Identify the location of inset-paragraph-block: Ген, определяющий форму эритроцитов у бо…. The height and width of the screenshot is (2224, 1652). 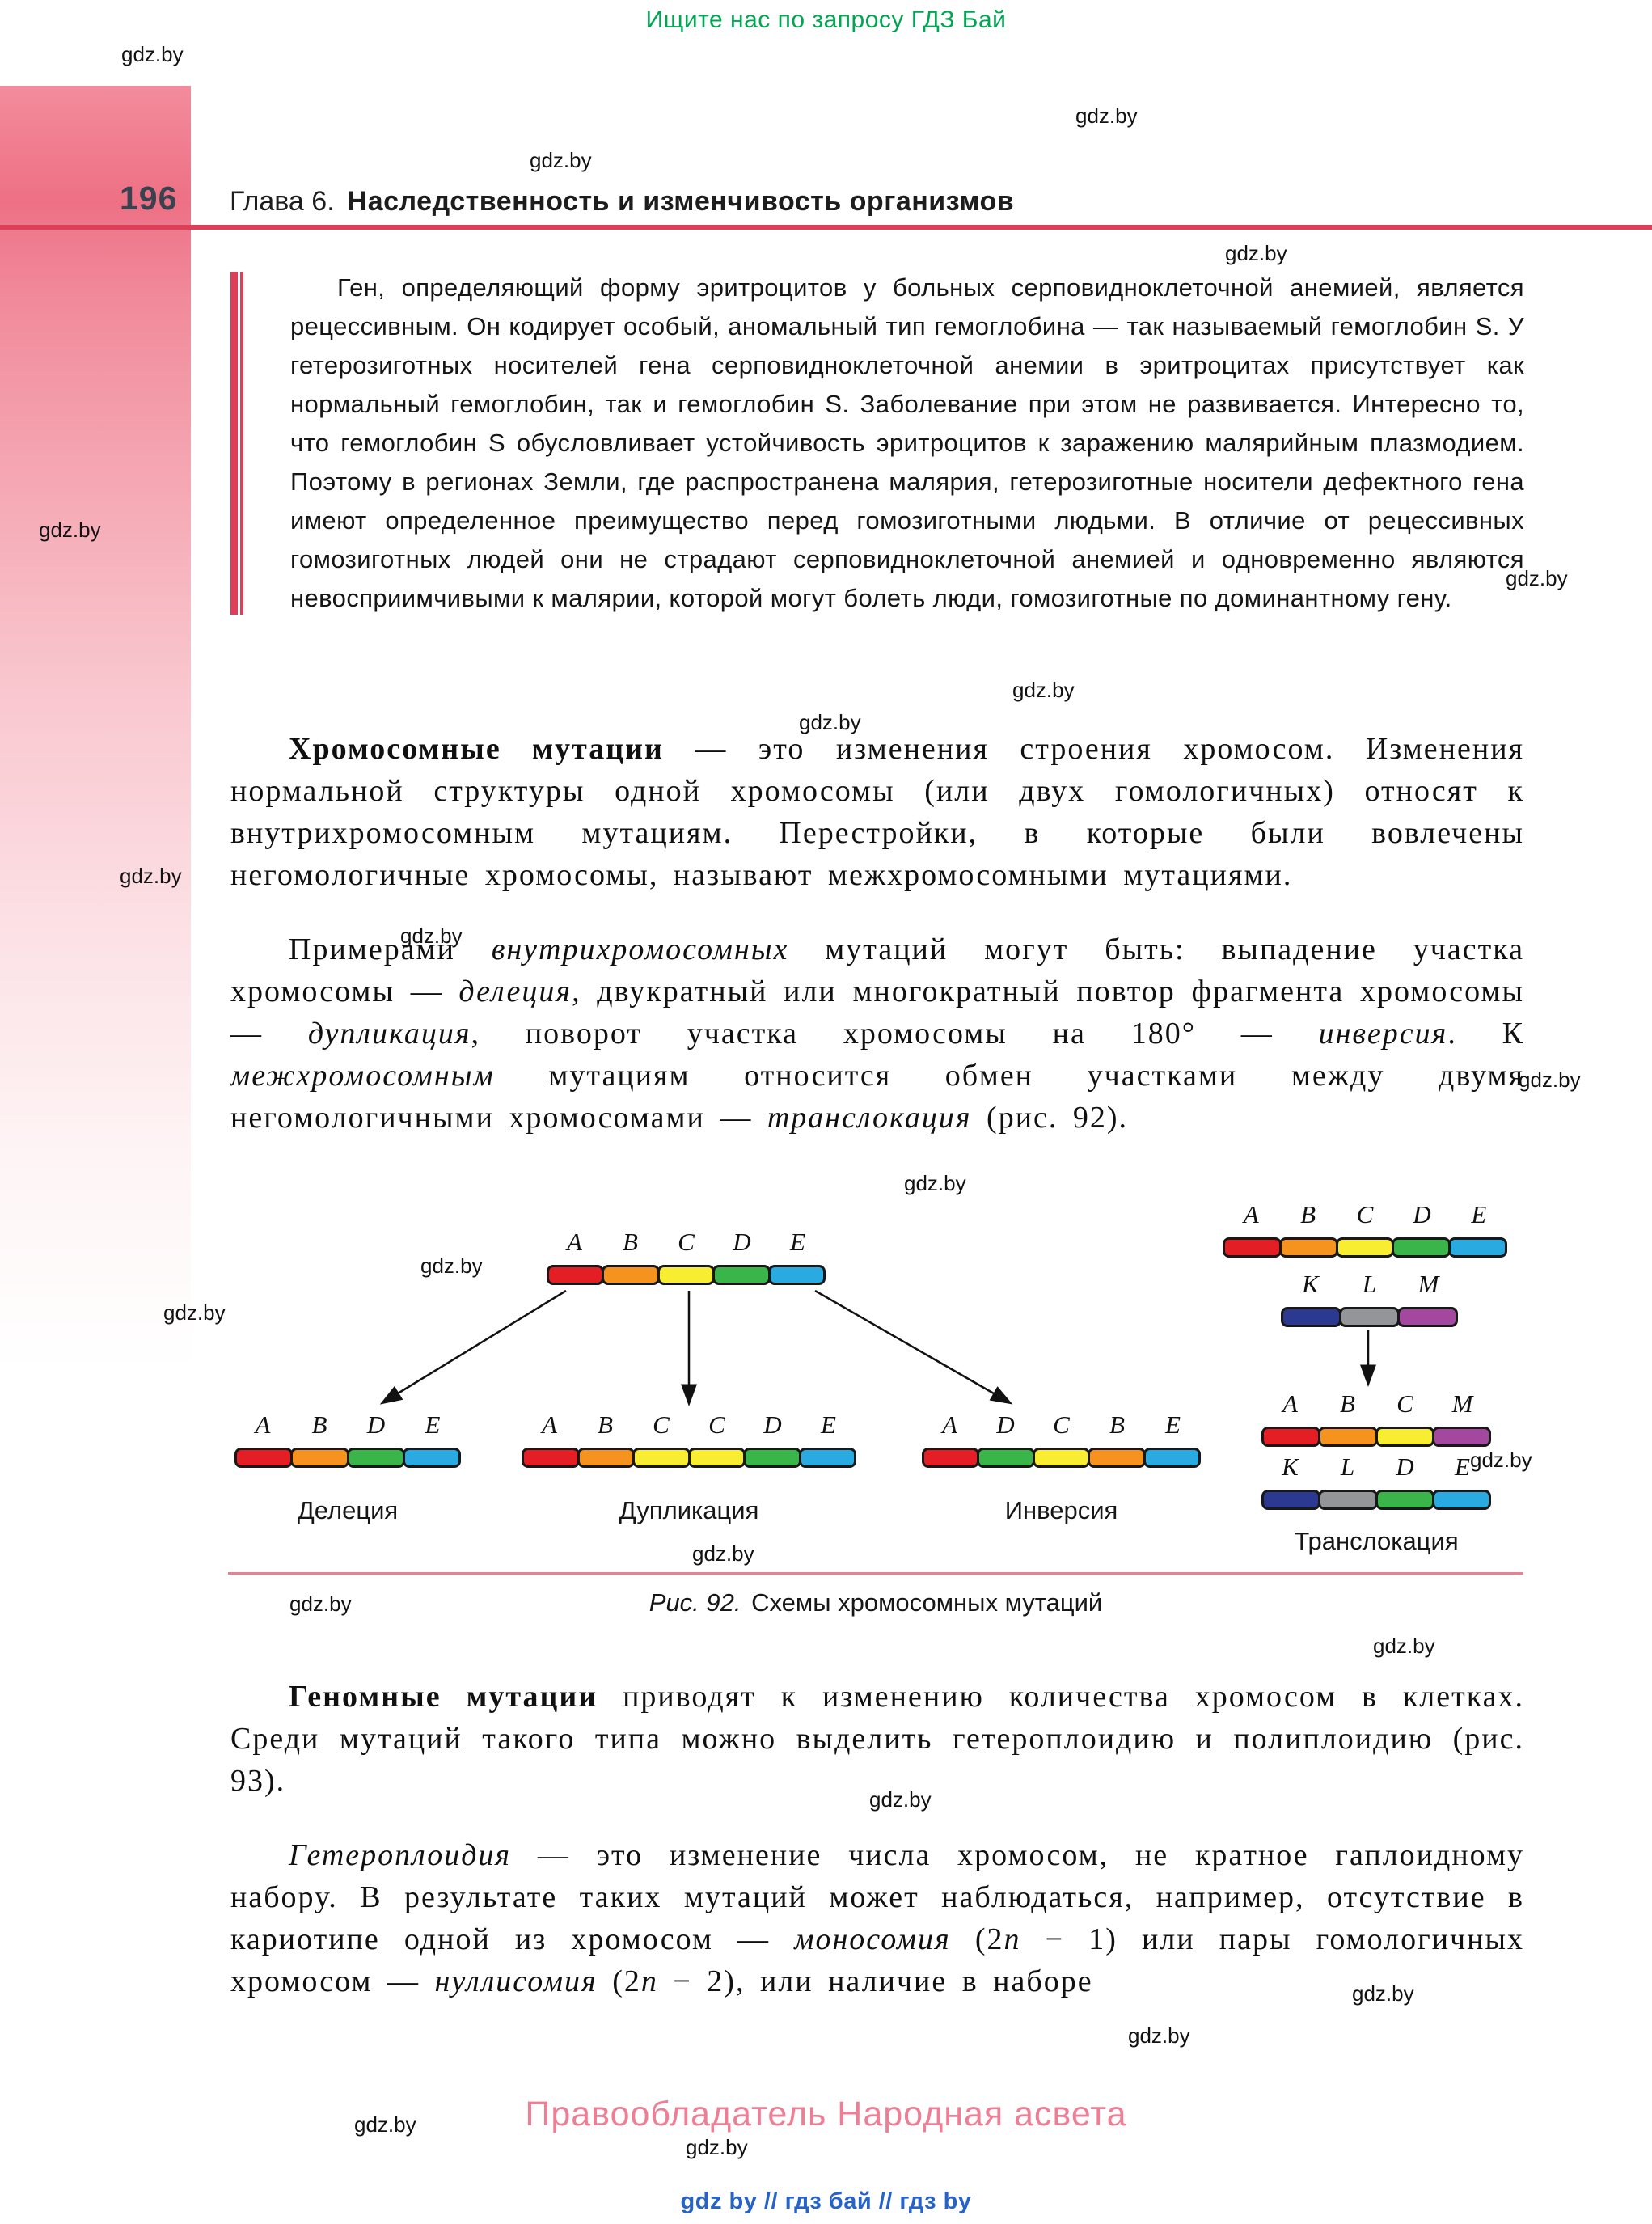
(877, 443).